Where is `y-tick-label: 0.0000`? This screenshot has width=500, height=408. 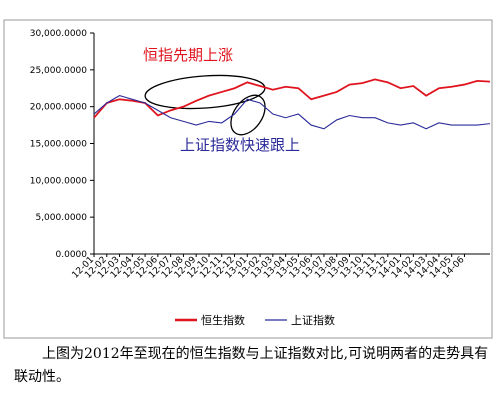 y-tick-label: 0.0000 is located at coordinates (72, 255).